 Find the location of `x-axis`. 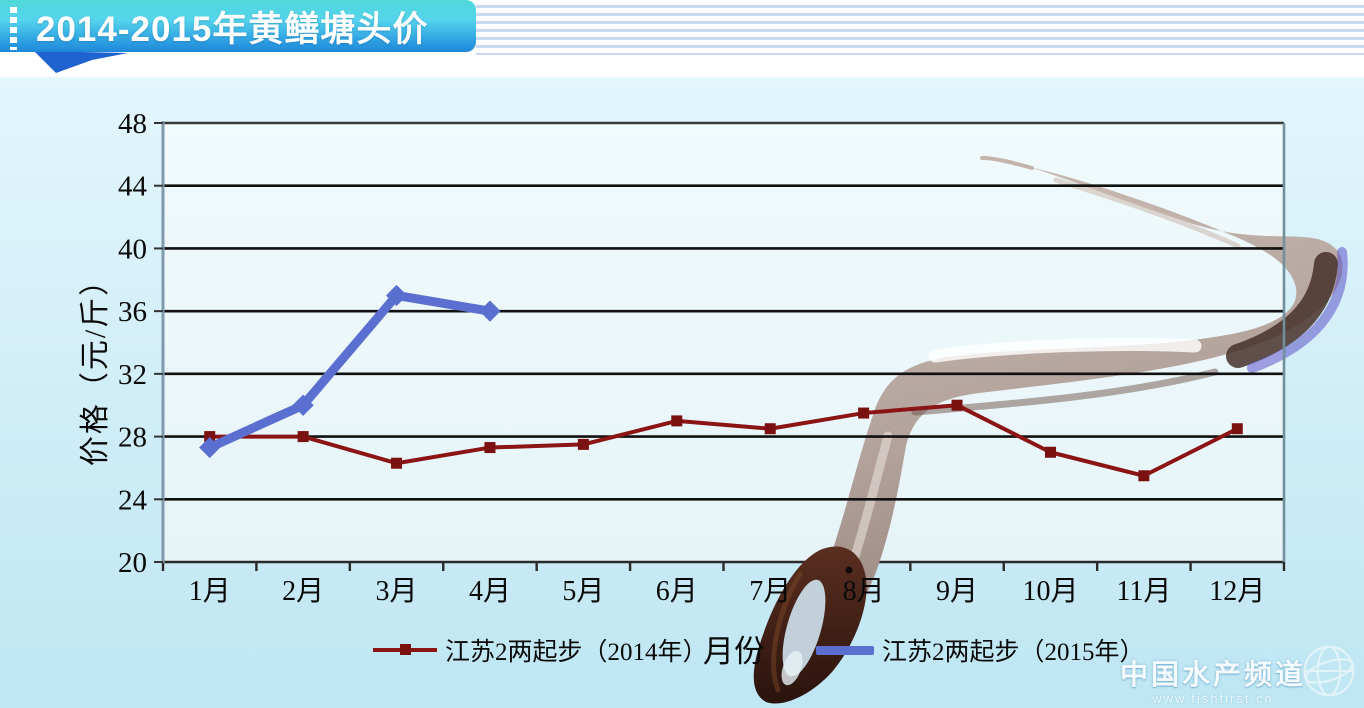

x-axis is located at coordinates (723, 565).